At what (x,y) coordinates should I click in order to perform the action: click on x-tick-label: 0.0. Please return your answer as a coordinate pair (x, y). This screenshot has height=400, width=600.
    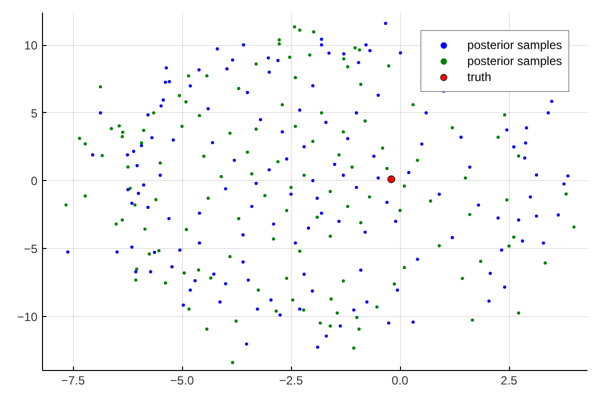
    Looking at the image, I should click on (400, 381).